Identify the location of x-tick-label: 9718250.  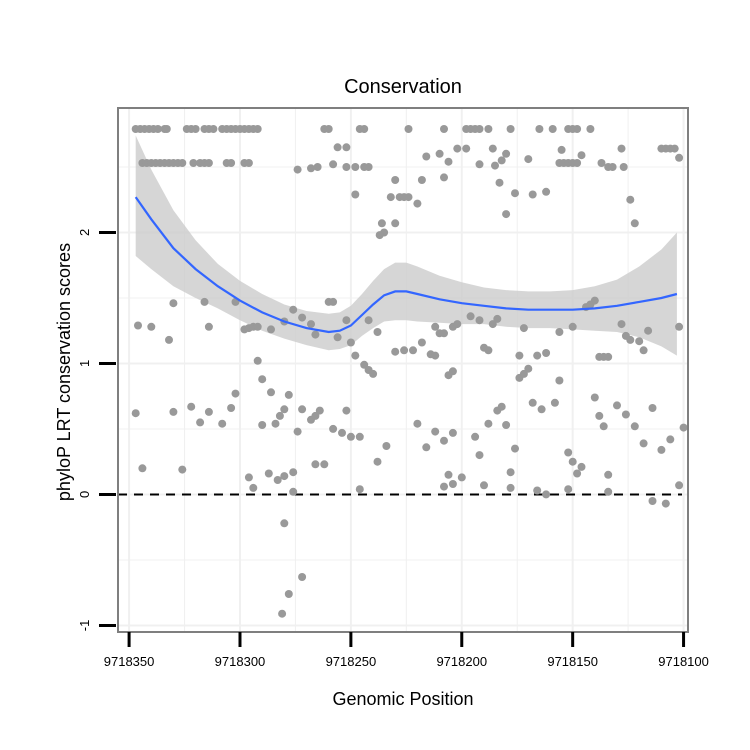
(351, 661).